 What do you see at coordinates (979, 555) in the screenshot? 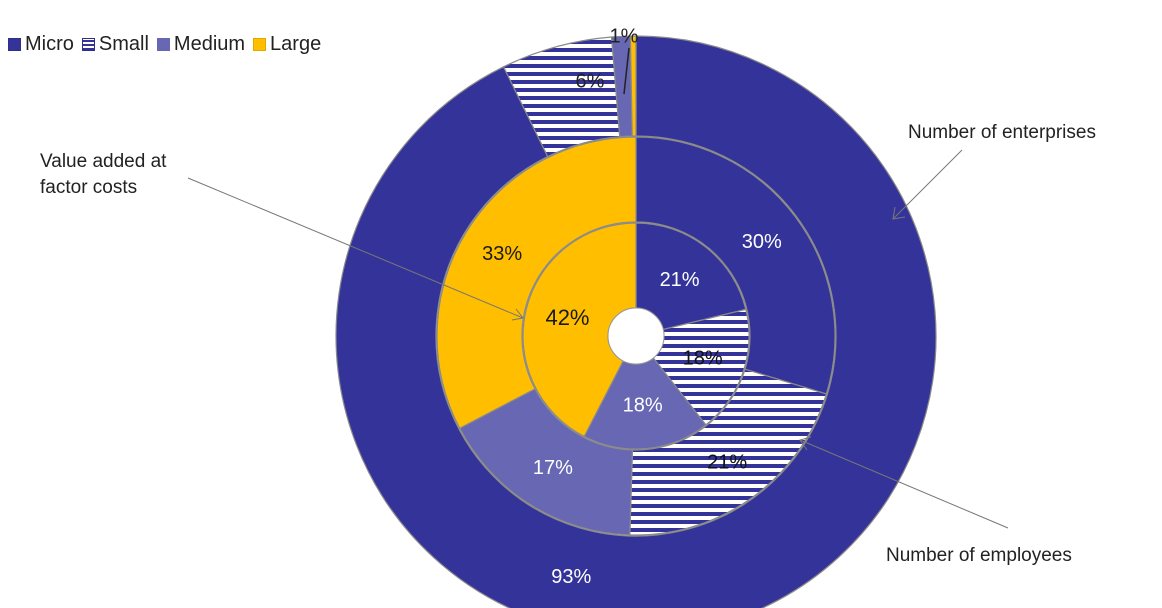
I see `label-number-of-employees: Number of employees` at bounding box center [979, 555].